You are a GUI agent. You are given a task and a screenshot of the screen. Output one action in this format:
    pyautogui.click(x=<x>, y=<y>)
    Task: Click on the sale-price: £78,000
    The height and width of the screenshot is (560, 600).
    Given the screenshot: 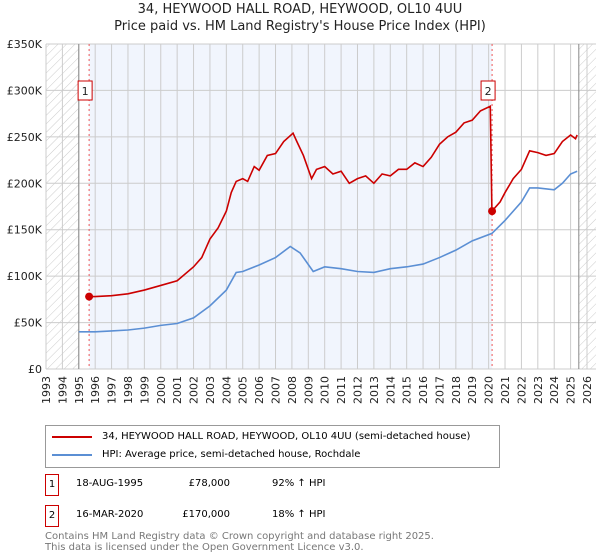 What is the action you would take?
    pyautogui.click(x=209, y=483)
    